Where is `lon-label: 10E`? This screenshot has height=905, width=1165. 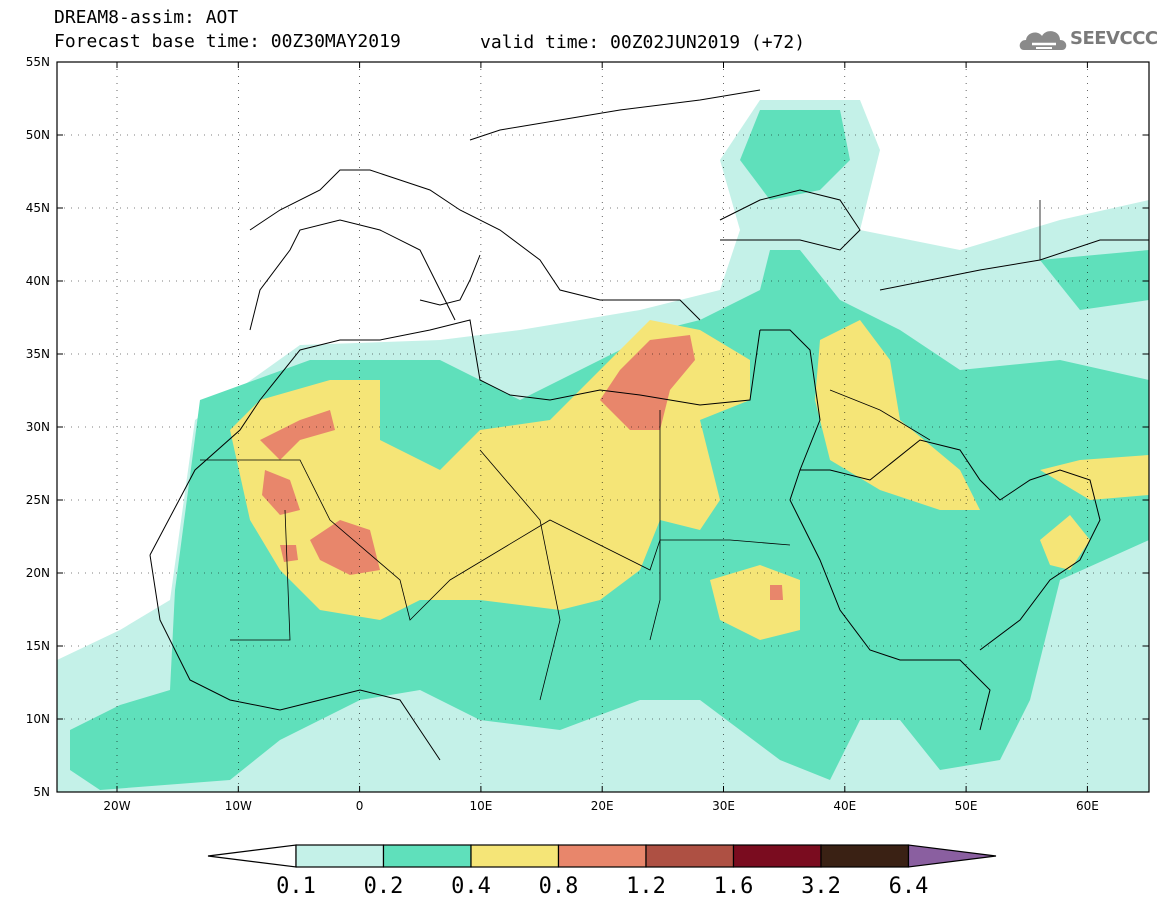
lon-label: 10E is located at coordinates (480, 806).